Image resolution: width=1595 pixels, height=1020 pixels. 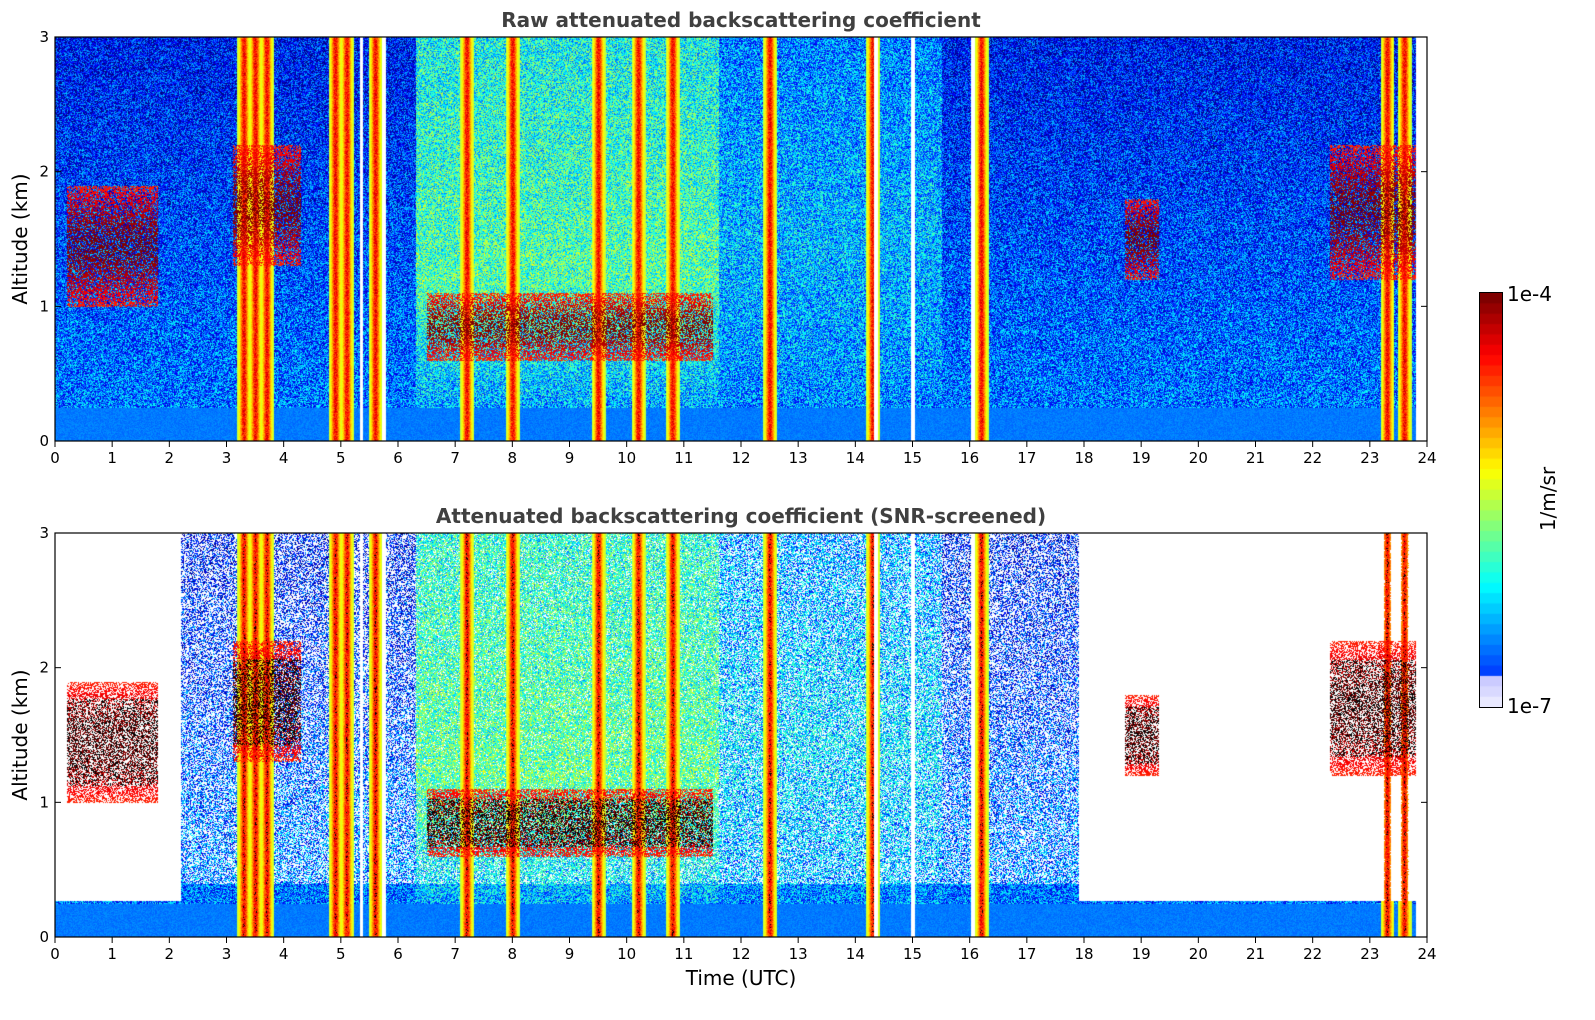 What do you see at coordinates (1529, 706) in the screenshot?
I see `colorbar-min-label: 1e-7` at bounding box center [1529, 706].